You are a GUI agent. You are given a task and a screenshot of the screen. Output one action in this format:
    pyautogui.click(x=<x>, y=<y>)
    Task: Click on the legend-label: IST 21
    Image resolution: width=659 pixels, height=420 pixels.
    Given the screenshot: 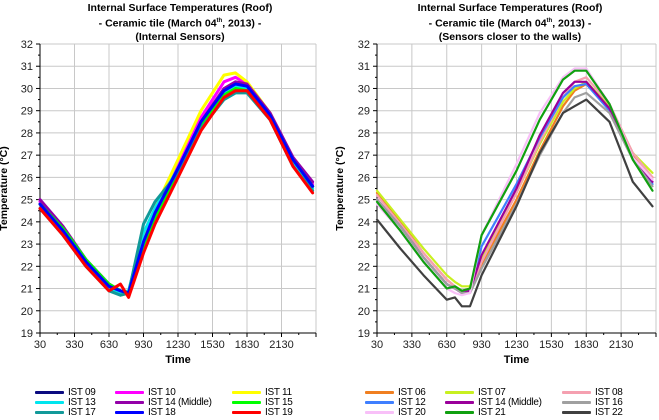 What is the action you would take?
    pyautogui.click(x=492, y=412)
    